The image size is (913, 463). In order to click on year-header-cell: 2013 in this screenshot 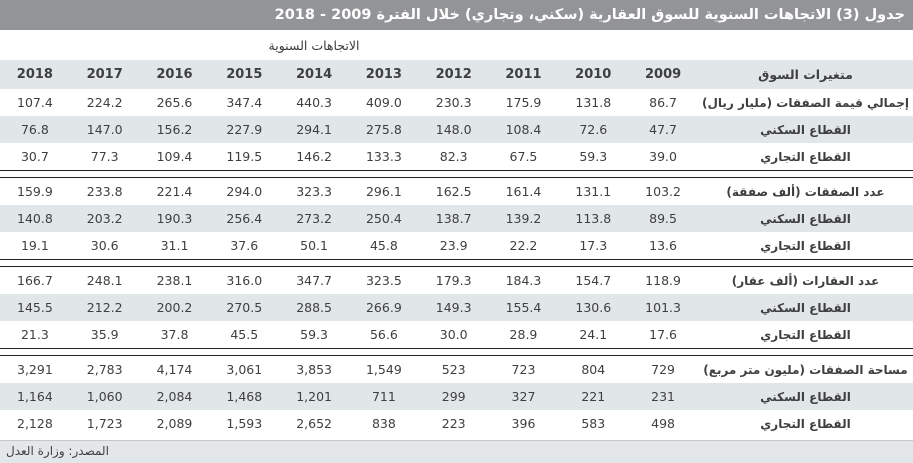, I will do `click(383, 74)`.